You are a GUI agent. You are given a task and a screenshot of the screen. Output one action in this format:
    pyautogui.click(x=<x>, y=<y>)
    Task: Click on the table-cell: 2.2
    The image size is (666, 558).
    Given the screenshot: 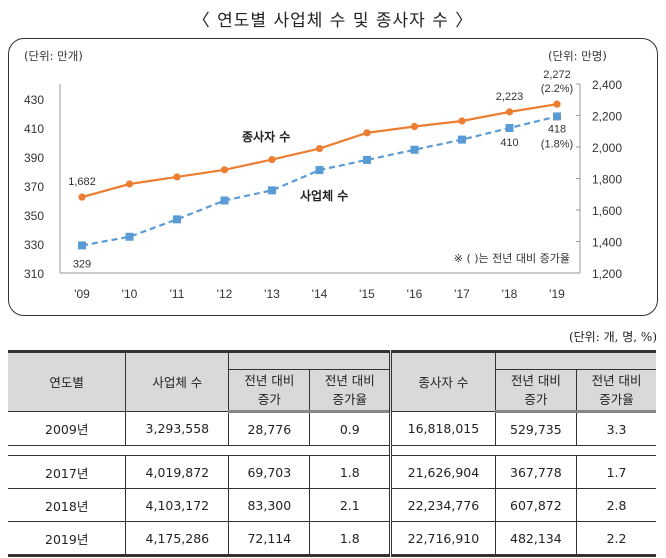 What is the action you would take?
    pyautogui.click(x=616, y=539)
    